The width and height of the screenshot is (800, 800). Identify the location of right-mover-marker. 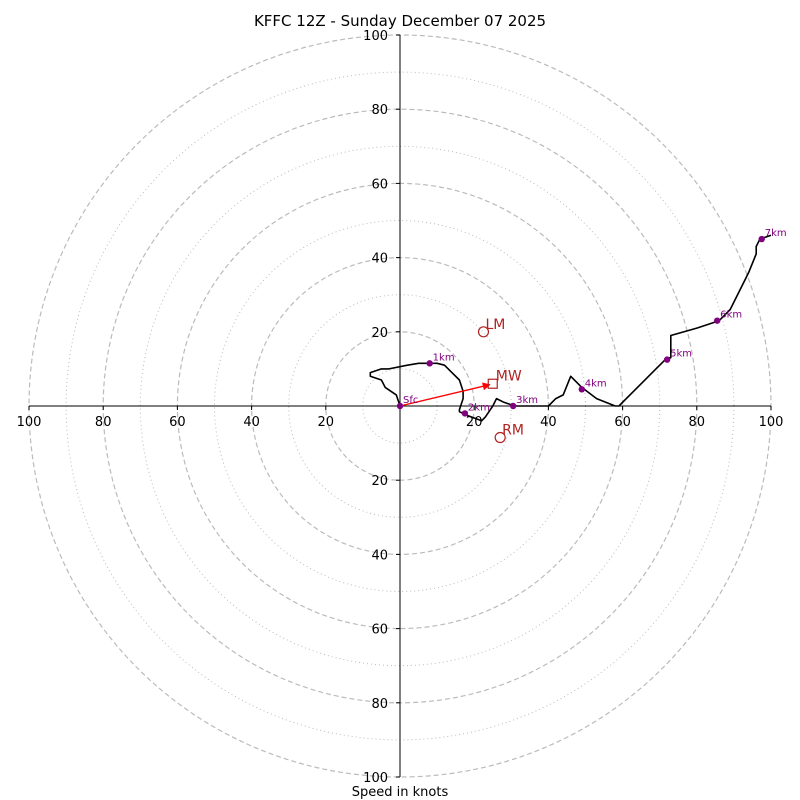
(500, 437).